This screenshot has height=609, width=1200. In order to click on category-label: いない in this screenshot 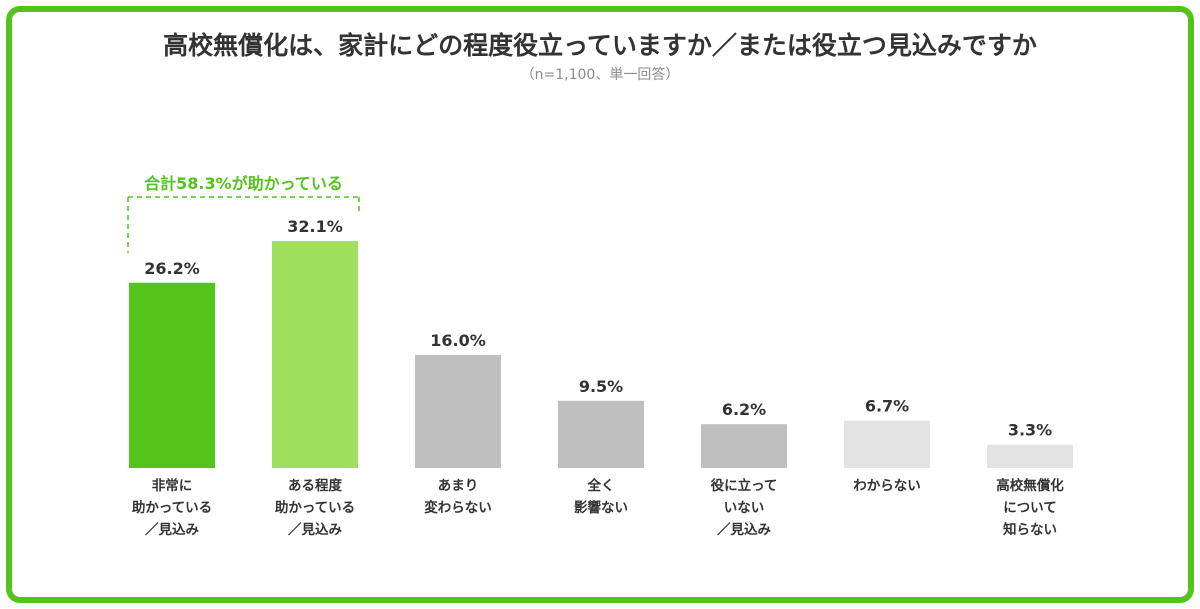, I will do `click(744, 508)`.